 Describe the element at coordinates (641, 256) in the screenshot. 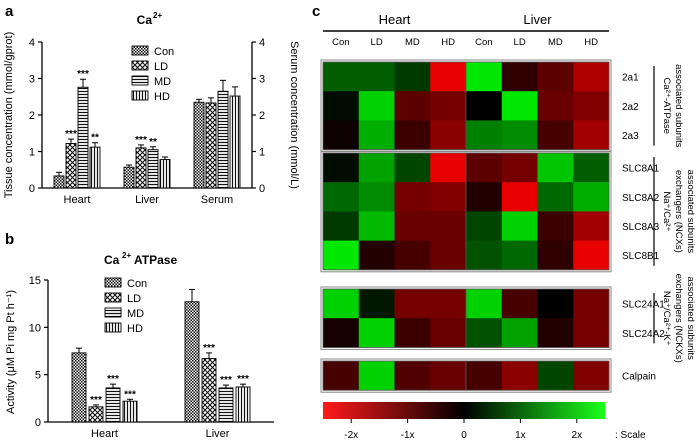

I see `row-label: SLC8B1` at that location.